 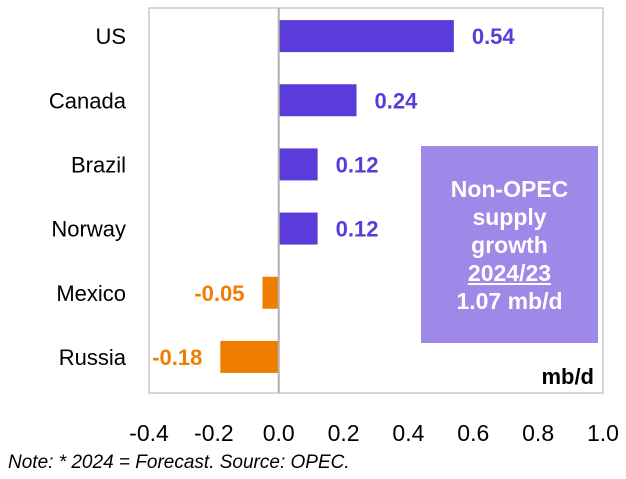 I want to click on annotation-period: 2024/23, so click(x=509, y=272).